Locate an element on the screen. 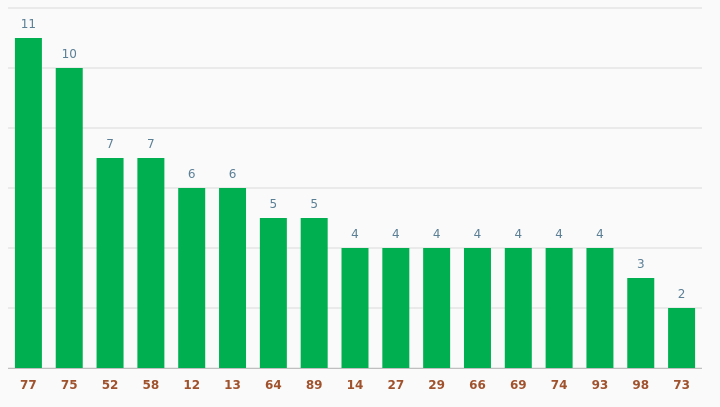 The image size is (720, 407). category-label-74: 74 is located at coordinates (559, 385).